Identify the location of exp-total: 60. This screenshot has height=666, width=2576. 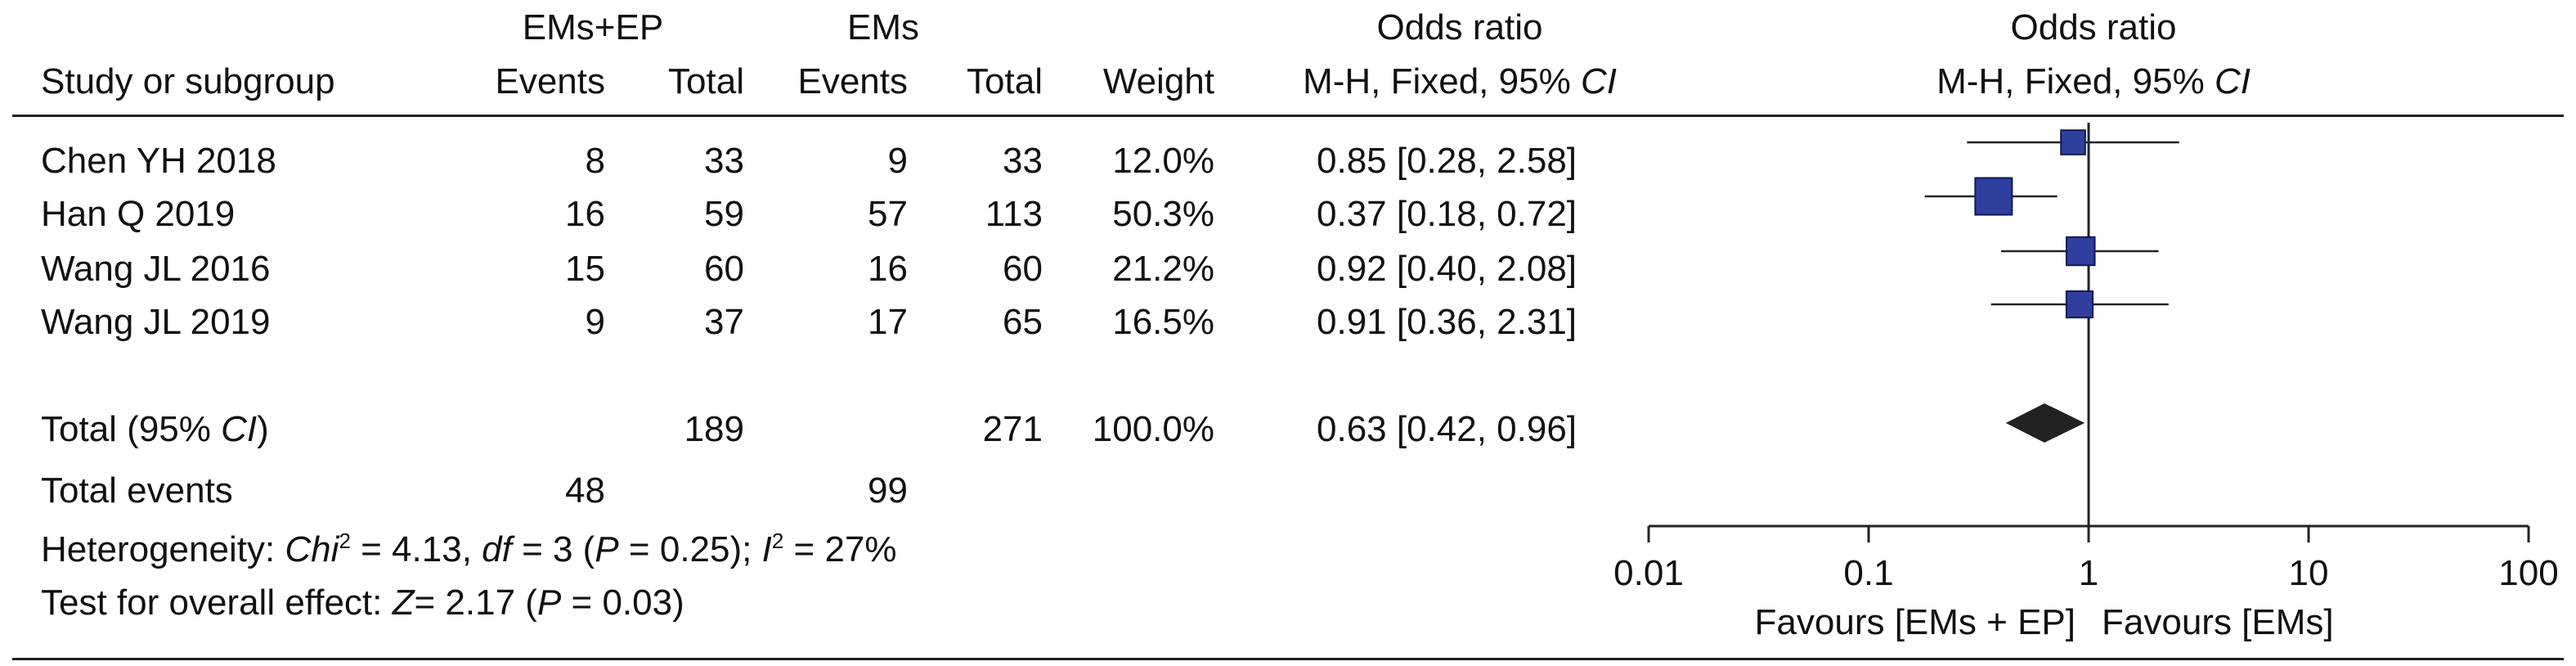
(724, 269).